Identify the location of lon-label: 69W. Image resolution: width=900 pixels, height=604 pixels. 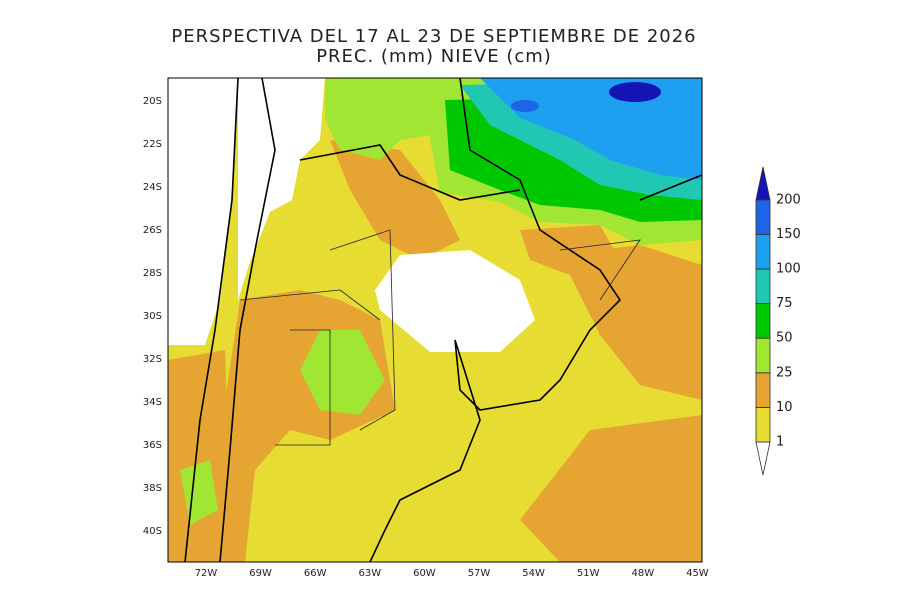
(260, 573).